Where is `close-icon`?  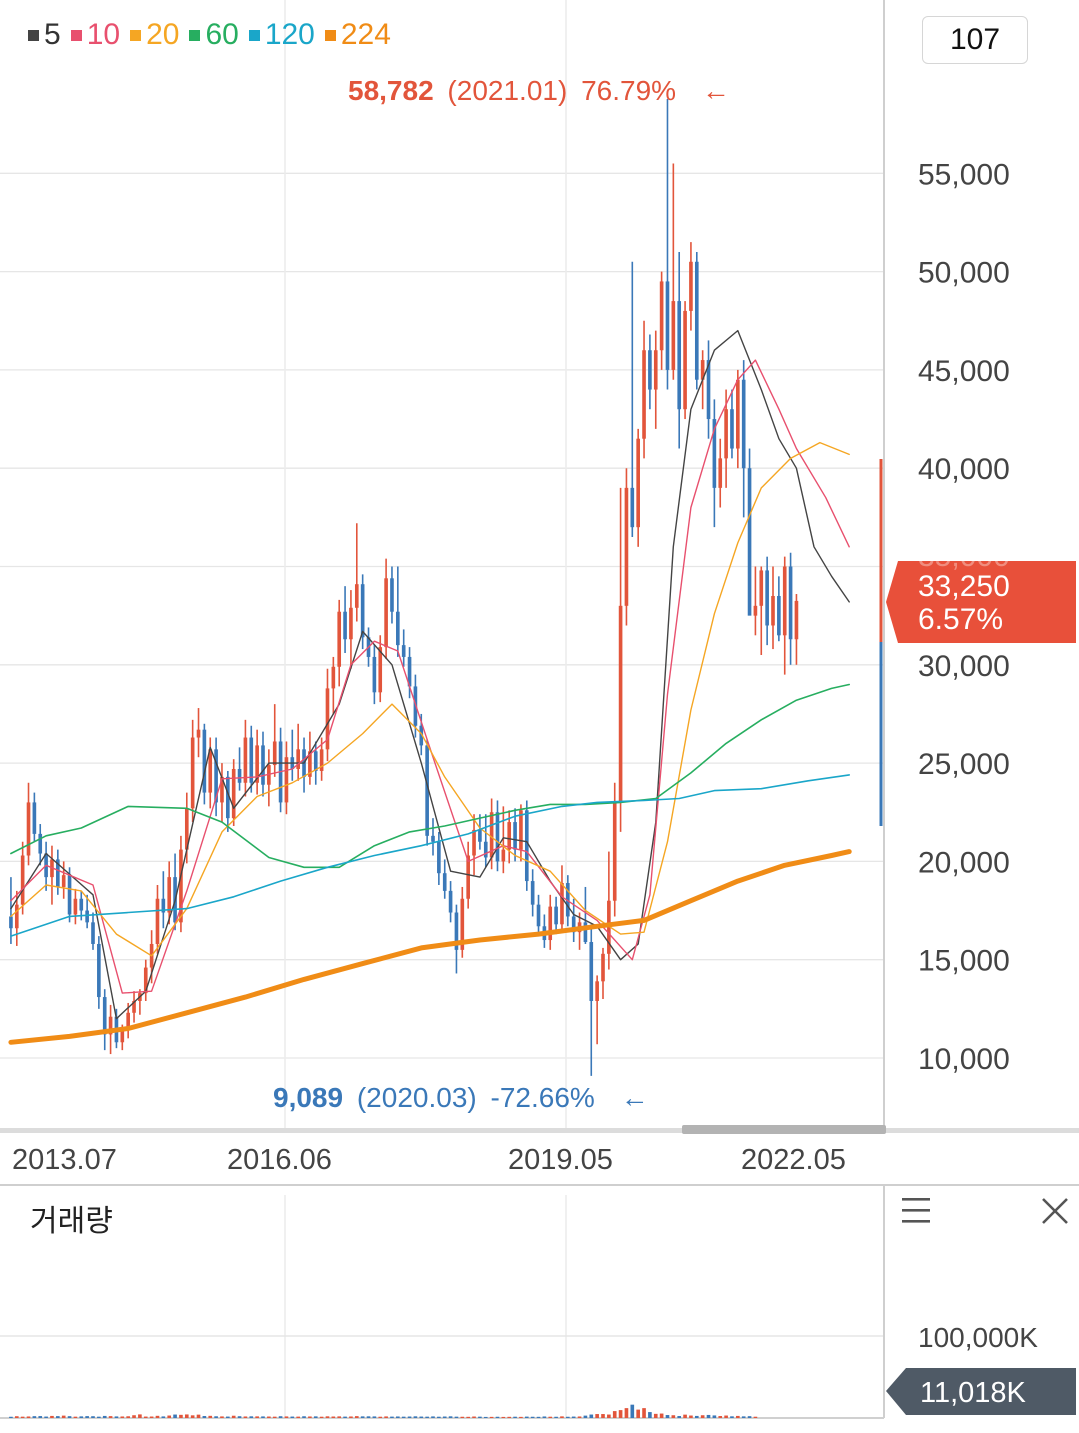
close-icon is located at coordinates (1055, 1211).